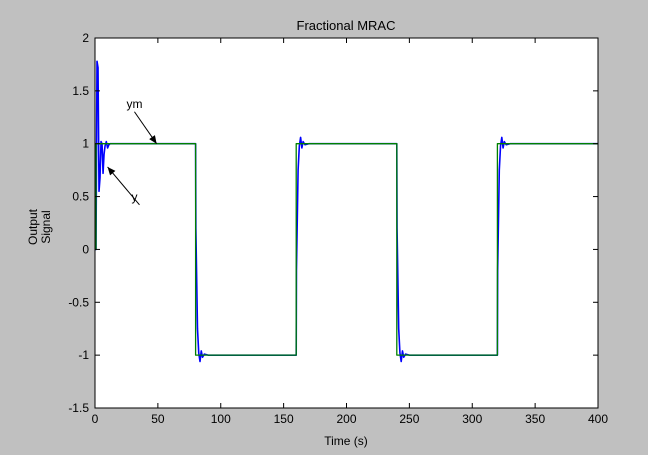 The width and height of the screenshot is (648, 455). What do you see at coordinates (346, 25) in the screenshot?
I see `chart-title: Fractional MRAC` at bounding box center [346, 25].